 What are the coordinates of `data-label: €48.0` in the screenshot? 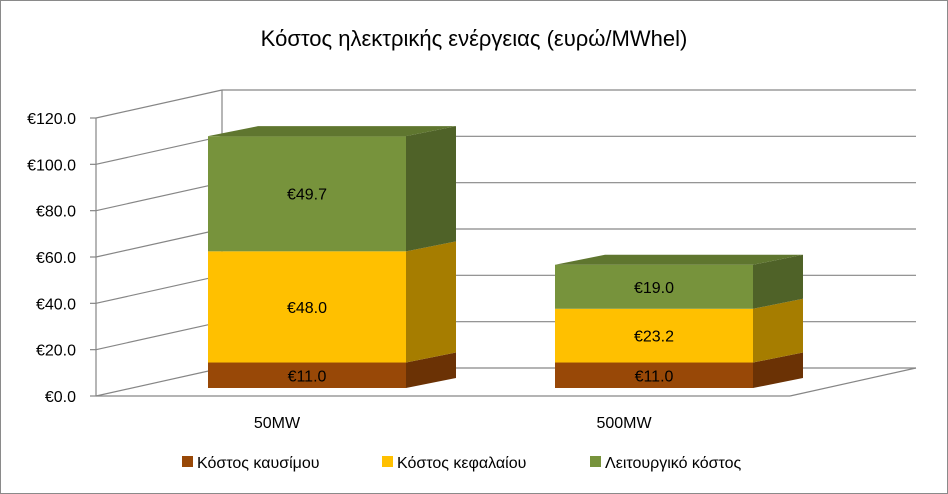 It's located at (307, 308).